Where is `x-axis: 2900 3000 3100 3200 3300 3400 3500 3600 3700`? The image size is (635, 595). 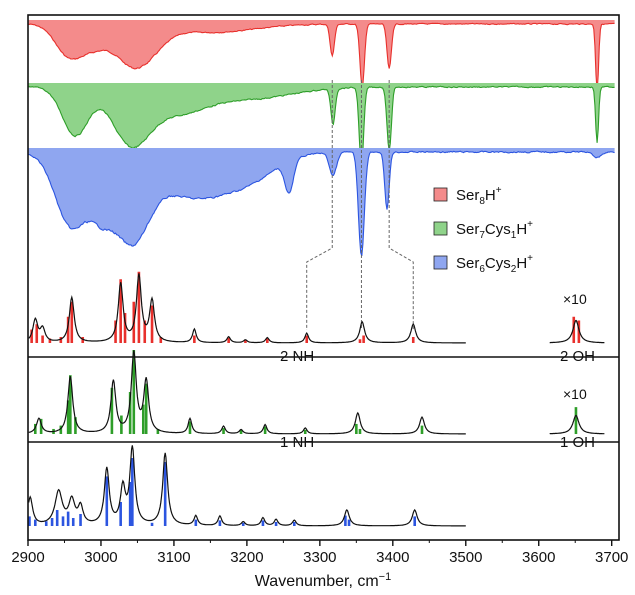 x-axis: 2900 3000 3100 3200 3300 3400 3500 3600 3700 is located at coordinates (319, 553).